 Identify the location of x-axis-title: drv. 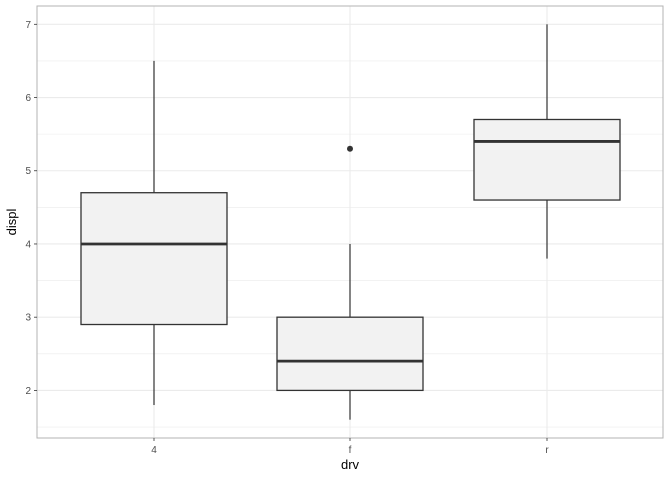
(350, 464).